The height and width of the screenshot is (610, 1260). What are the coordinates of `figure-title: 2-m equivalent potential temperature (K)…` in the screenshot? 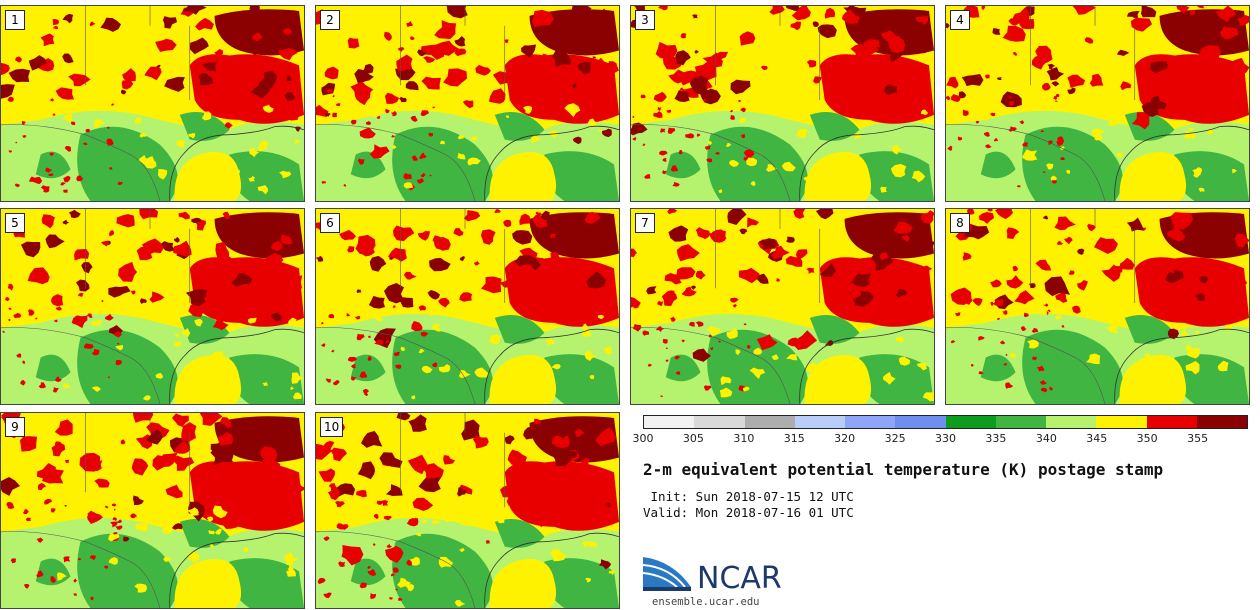 It's located at (903, 469).